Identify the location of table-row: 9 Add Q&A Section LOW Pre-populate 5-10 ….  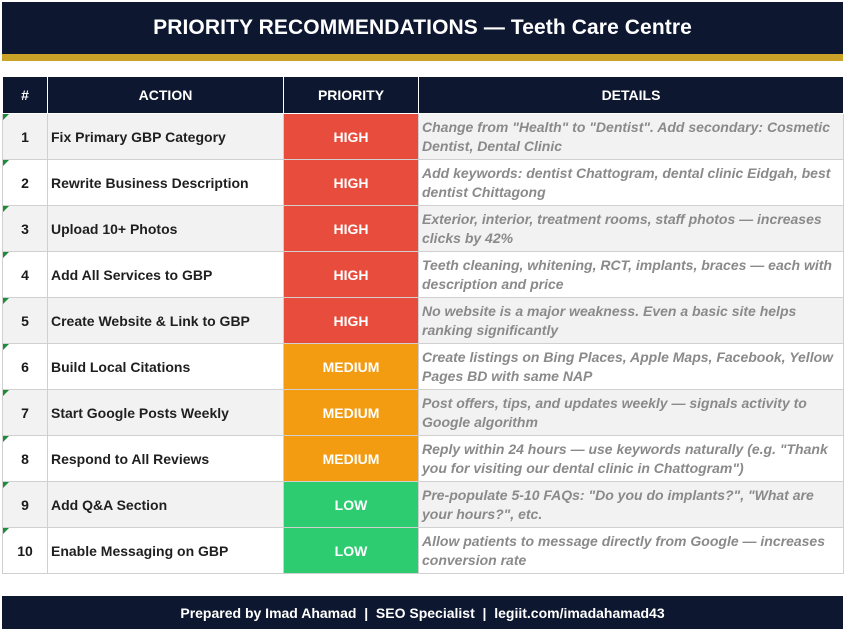
(423, 504).